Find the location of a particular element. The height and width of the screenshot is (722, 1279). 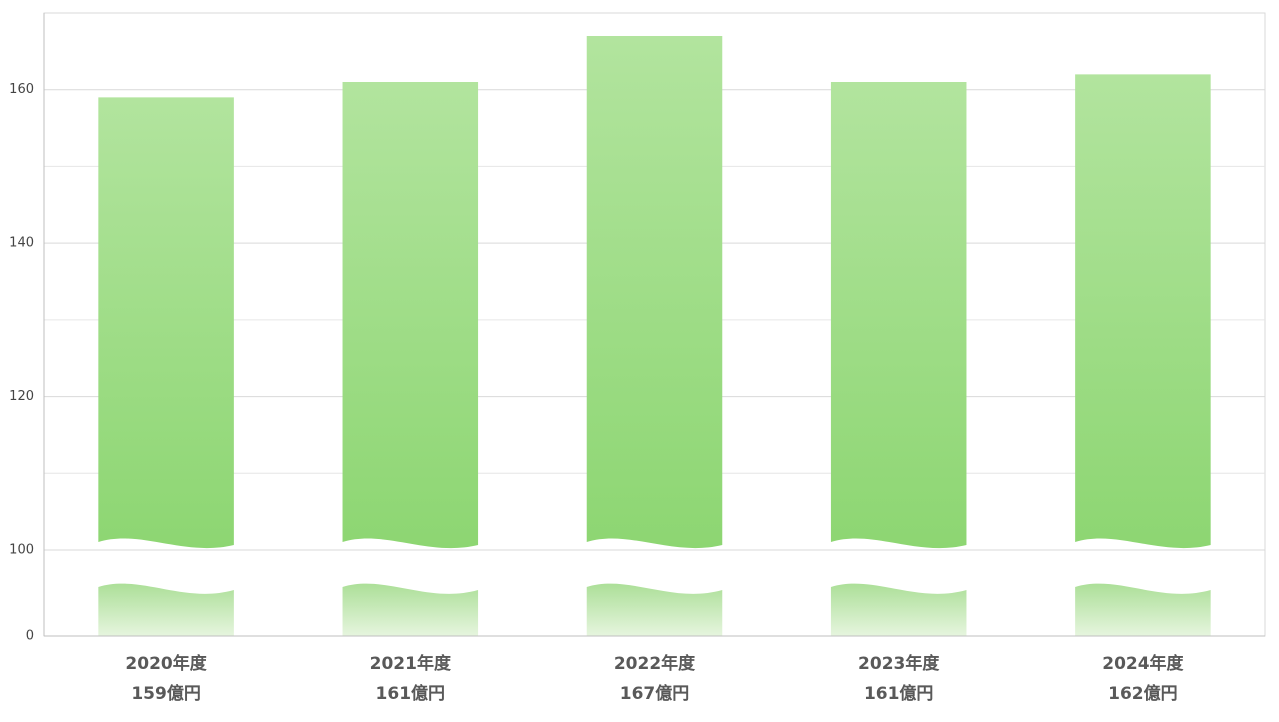

y-tick-label: 160 is located at coordinates (21, 89).